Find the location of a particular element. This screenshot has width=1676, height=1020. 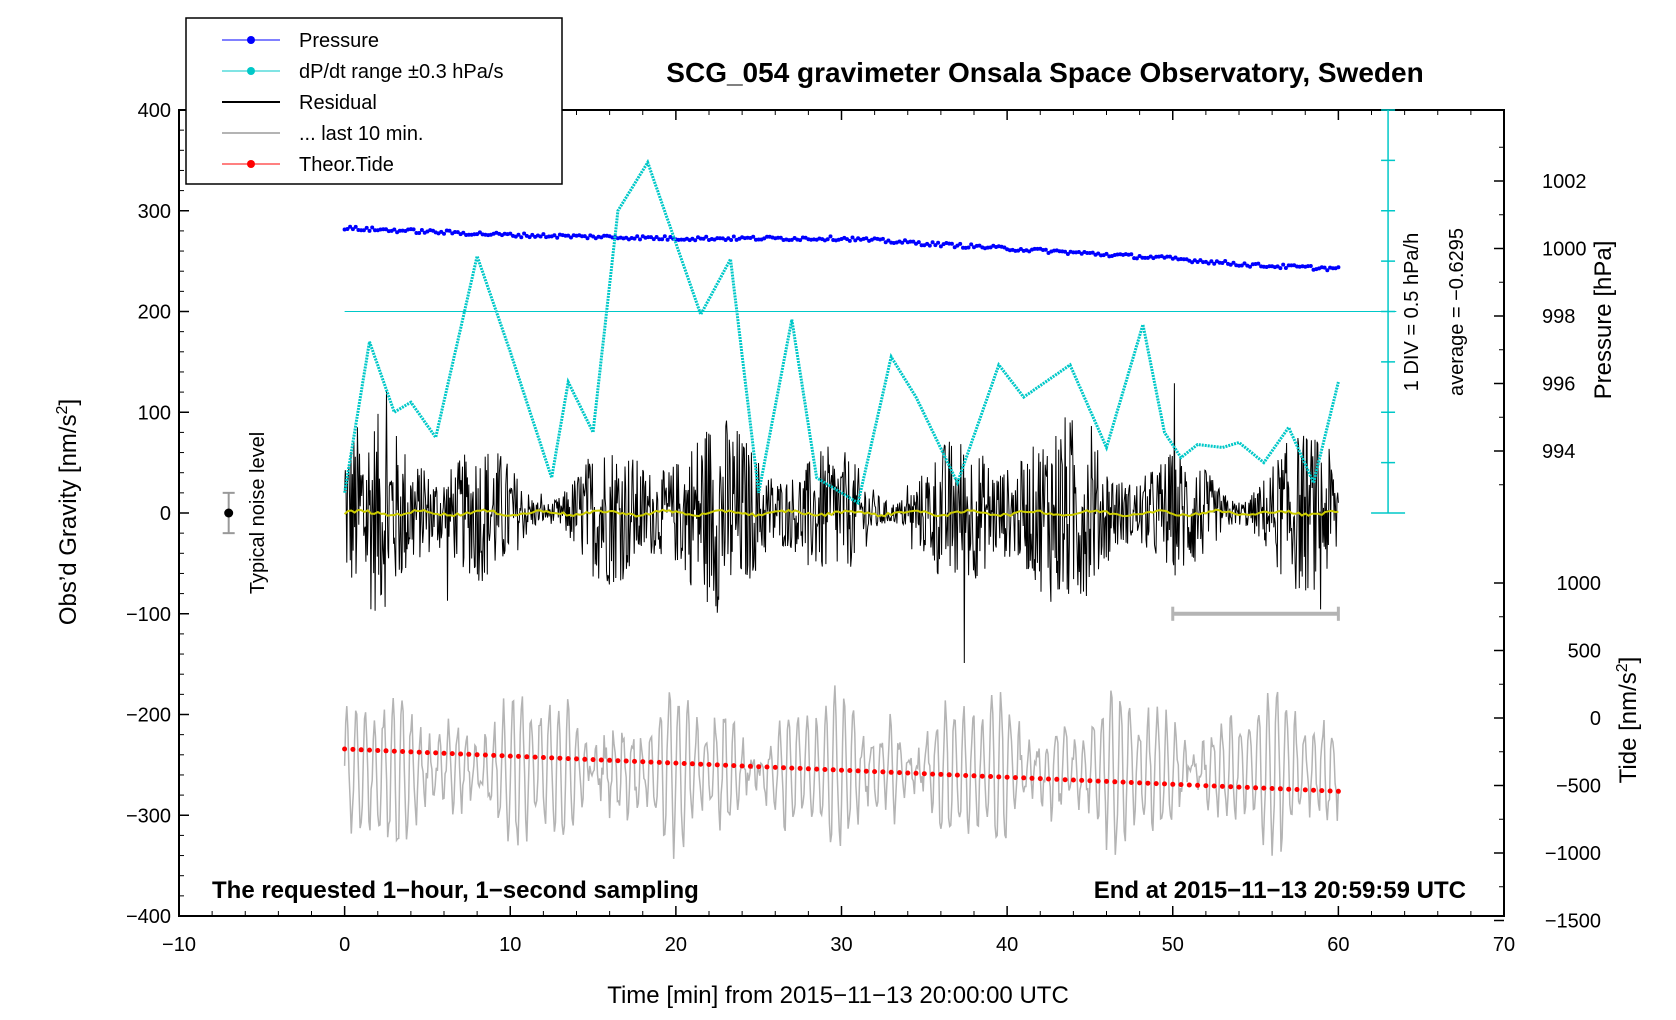

y-tick-label: −300 is located at coordinates (148, 816).